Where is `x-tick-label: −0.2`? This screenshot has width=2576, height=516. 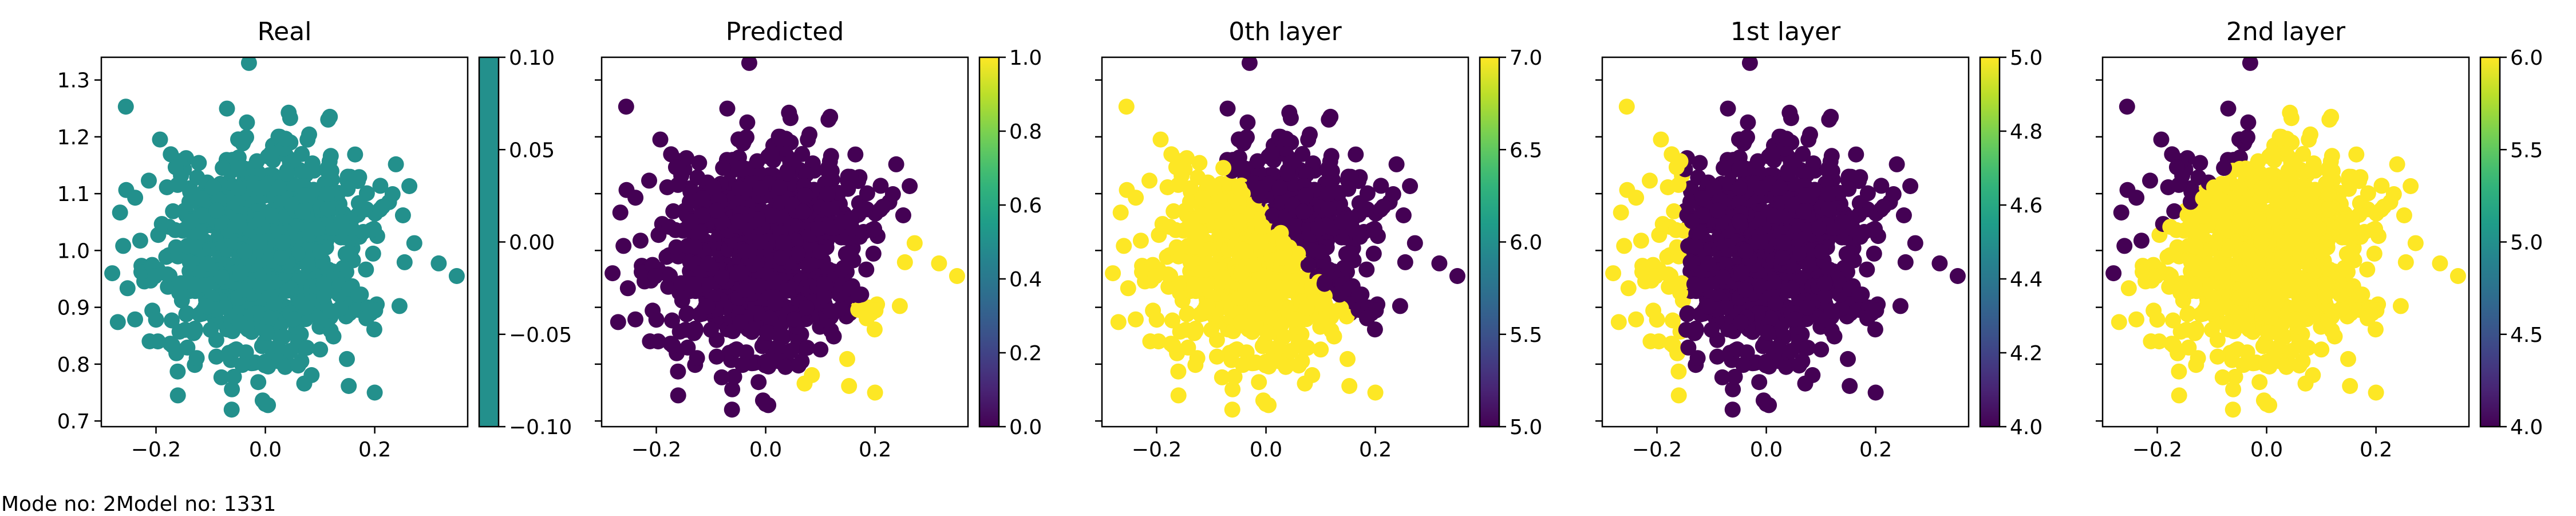
x-tick-label: −0.2 is located at coordinates (2157, 450).